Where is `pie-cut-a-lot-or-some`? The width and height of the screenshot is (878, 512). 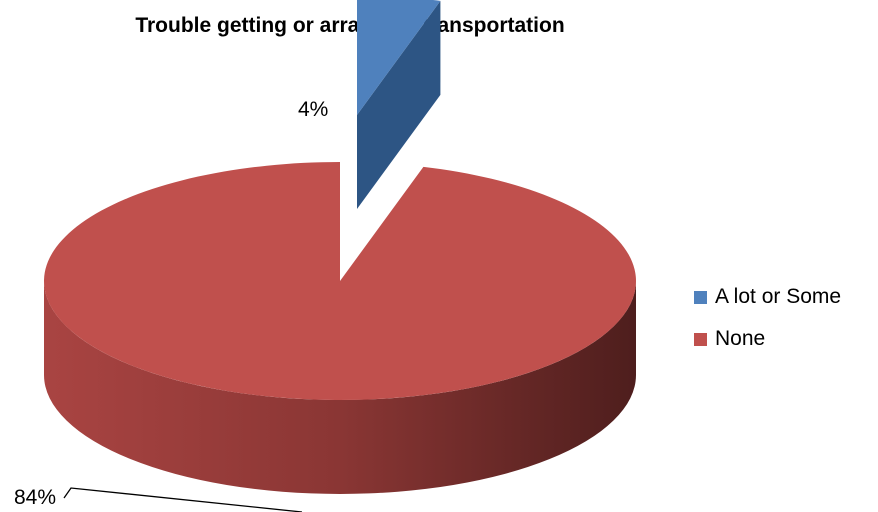
pie-cut-a-lot-or-some is located at coordinates (399, 104).